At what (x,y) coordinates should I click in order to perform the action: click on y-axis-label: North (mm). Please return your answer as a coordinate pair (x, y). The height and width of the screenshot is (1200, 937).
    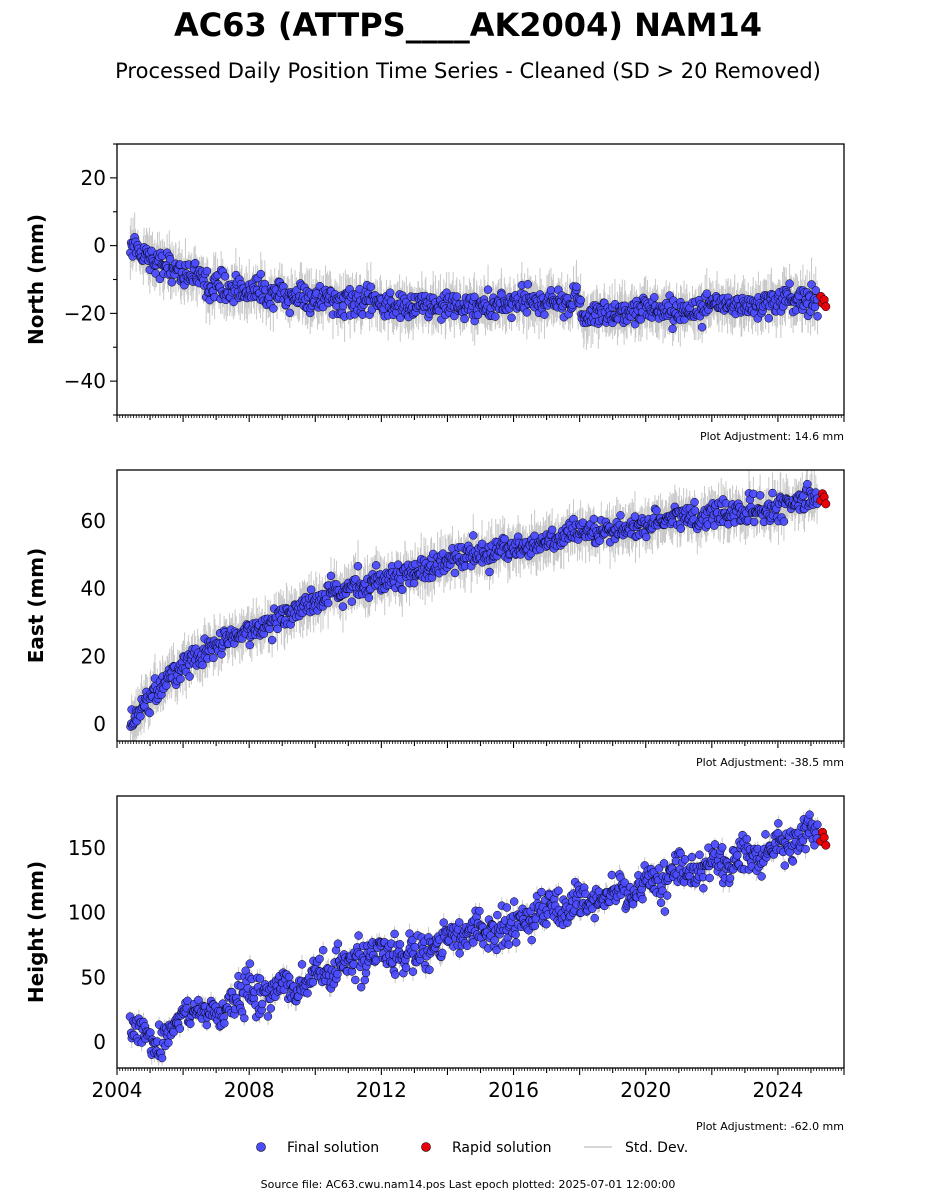
    Looking at the image, I should click on (36, 279).